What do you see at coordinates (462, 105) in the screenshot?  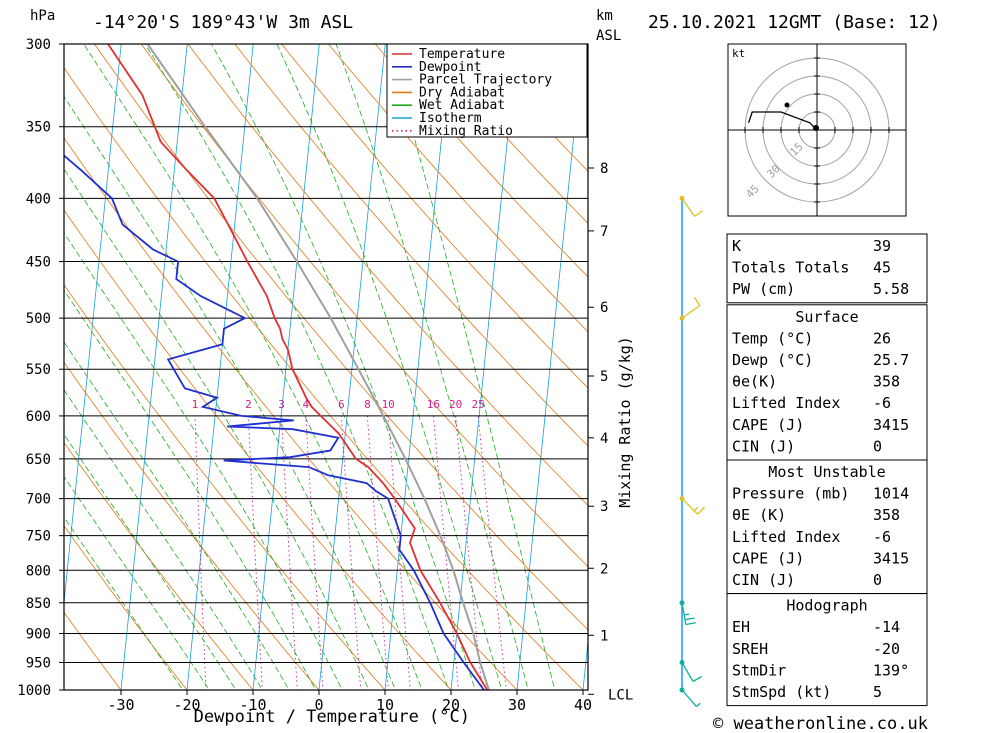 I see `legend-label: Wet Adiabat` at bounding box center [462, 105].